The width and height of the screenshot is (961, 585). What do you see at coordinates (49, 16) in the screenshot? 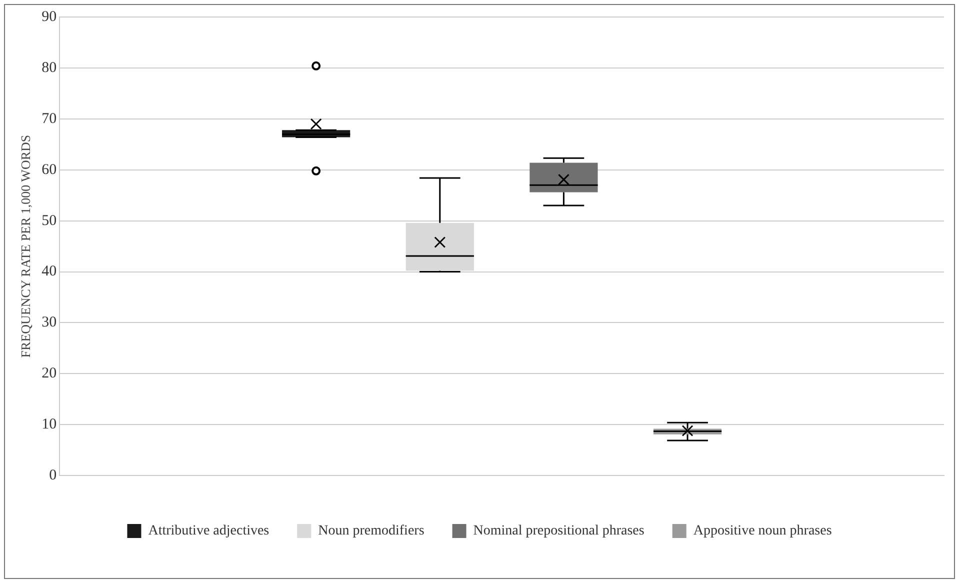
I see `y-tick-label: 90` at bounding box center [49, 16].